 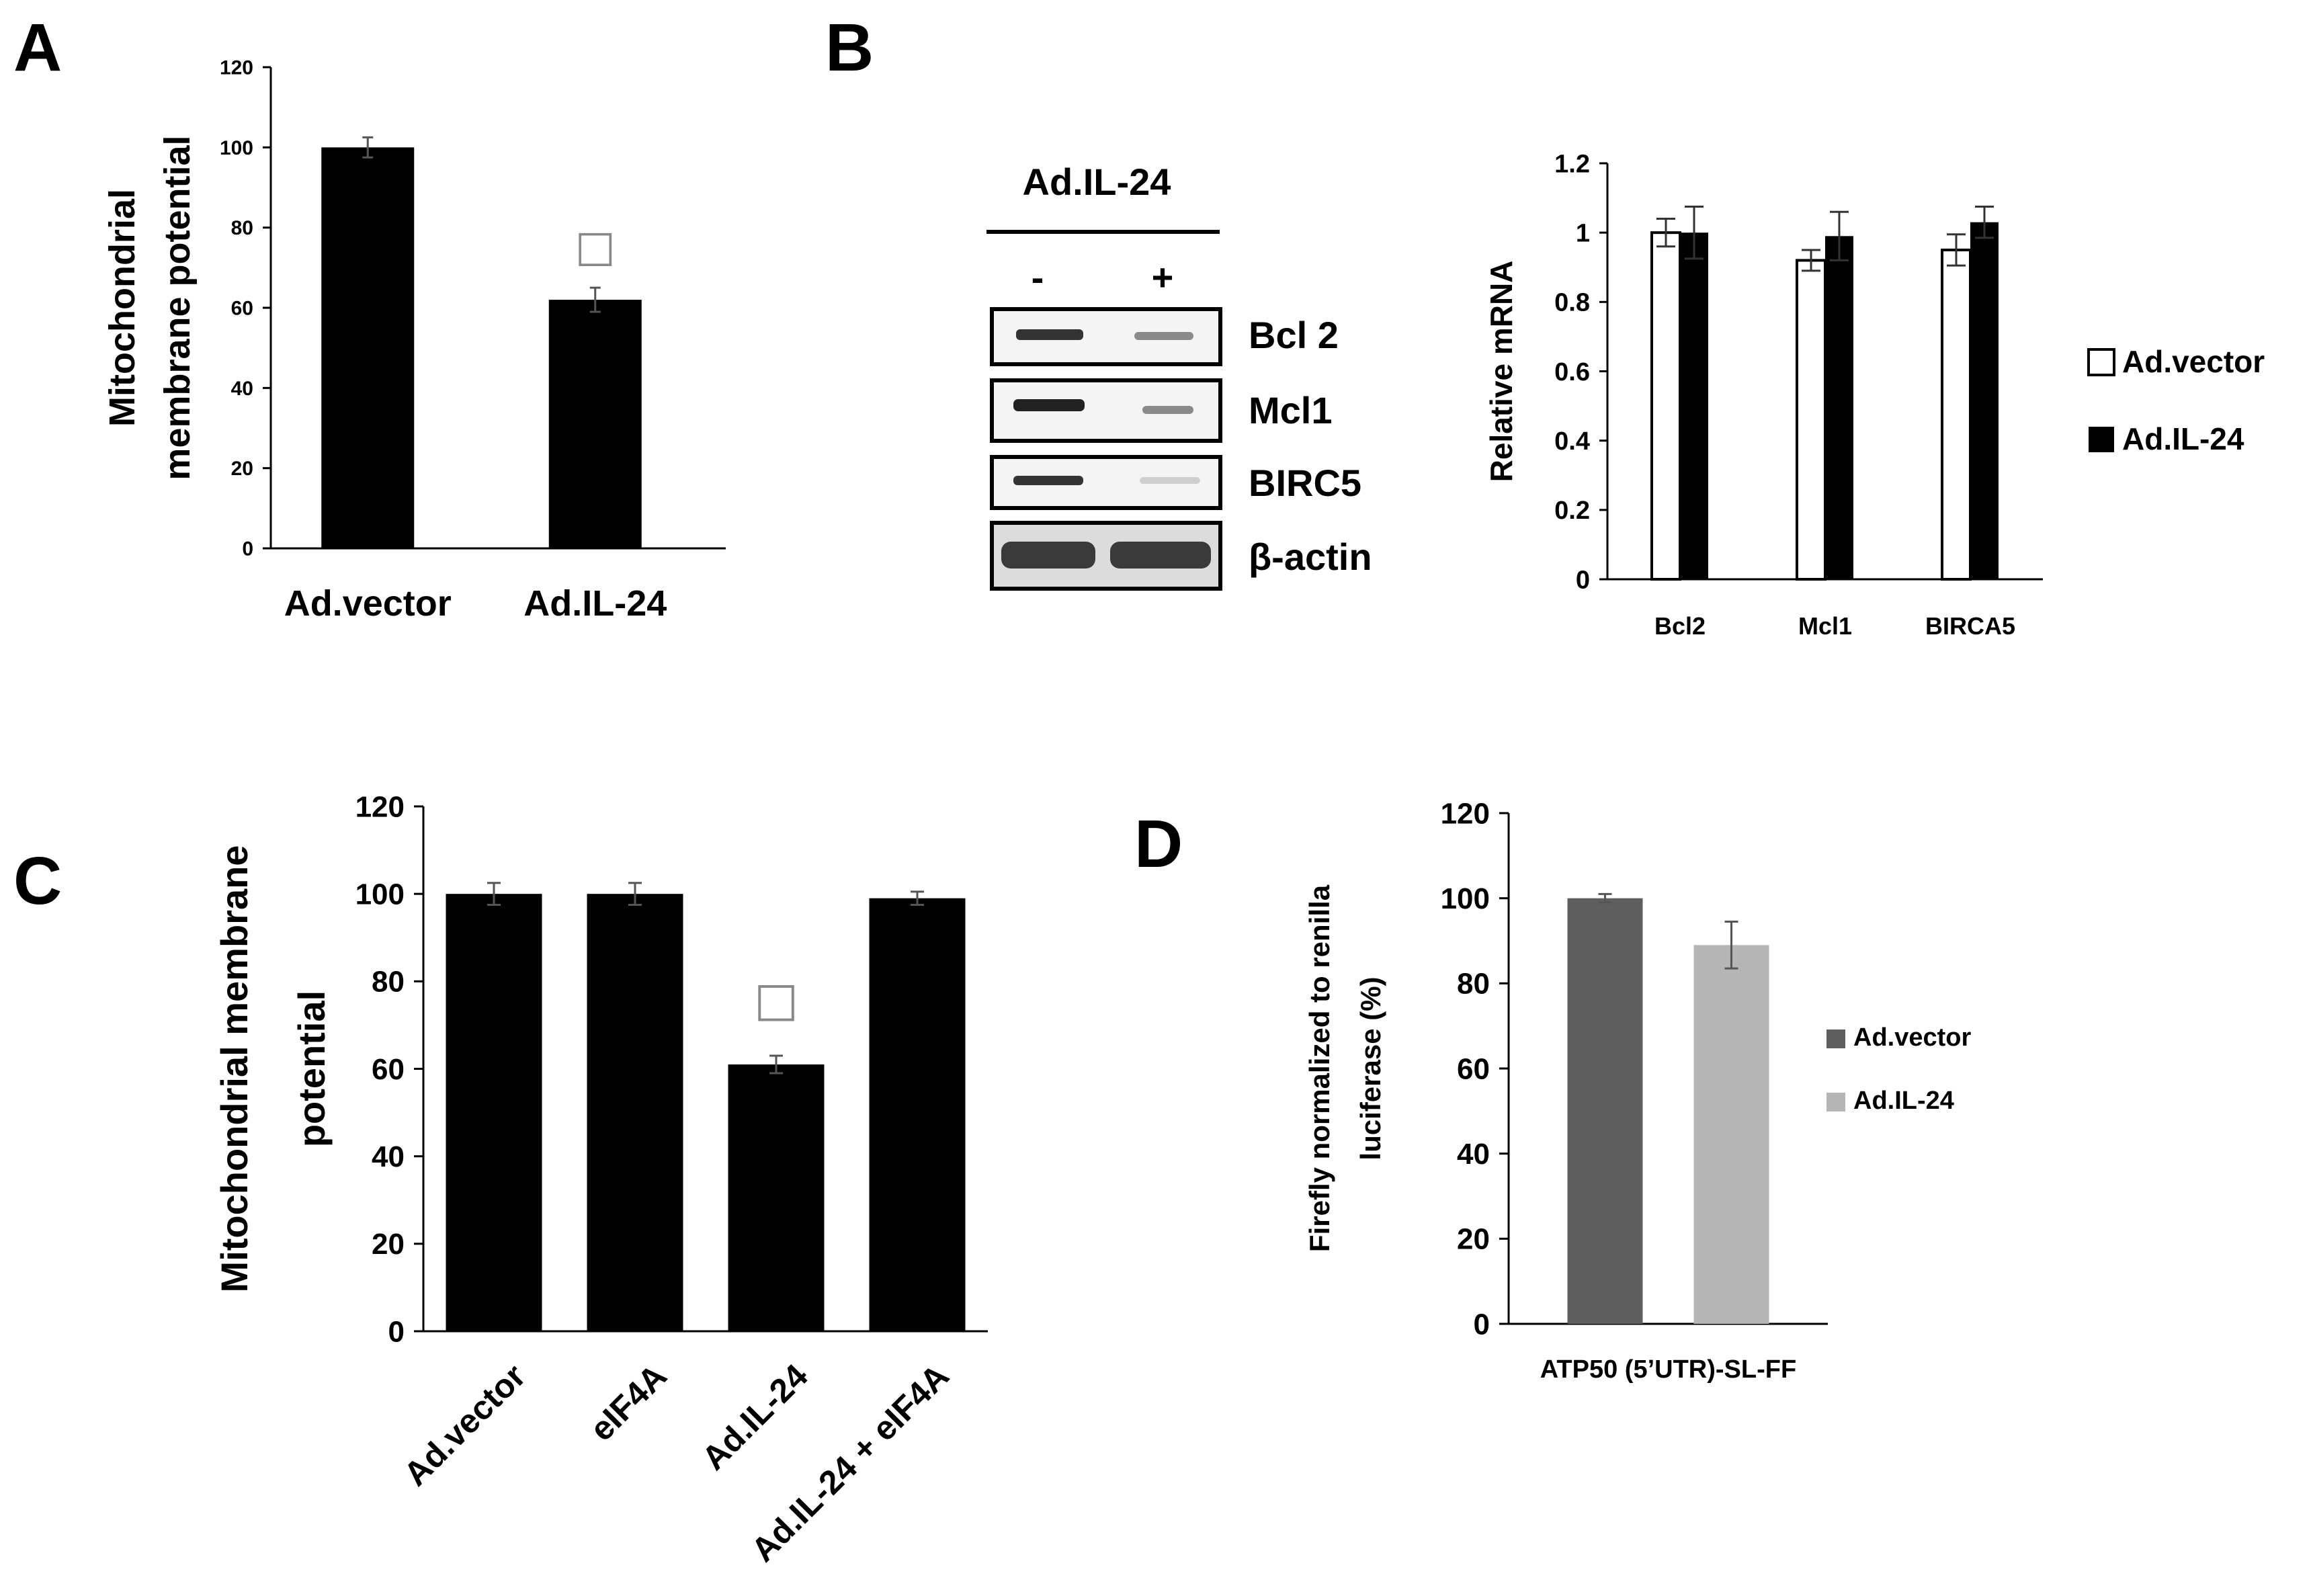 I want to click on y-tick-label: 1, so click(x=1583, y=233).